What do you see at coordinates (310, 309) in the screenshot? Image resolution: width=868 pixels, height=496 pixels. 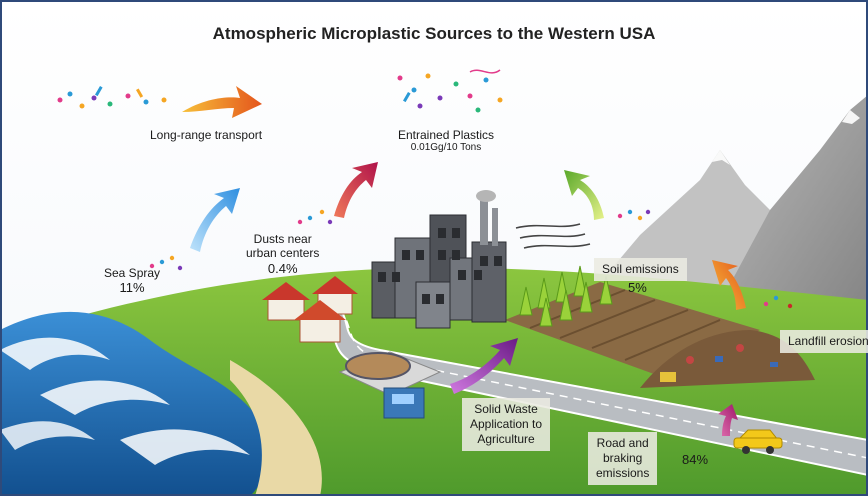 I see `houses` at bounding box center [310, 309].